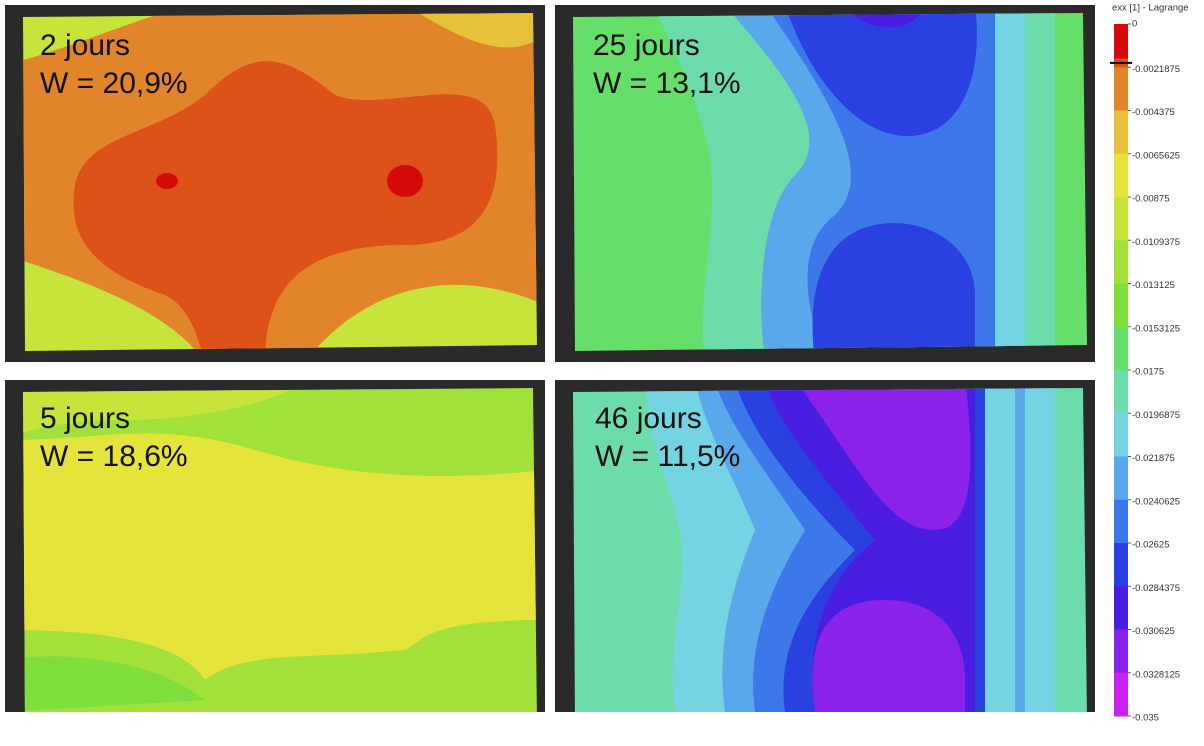  Describe the element at coordinates (1148, 372) in the screenshot. I see `colorbar-tick-label: -0.0175` at that location.